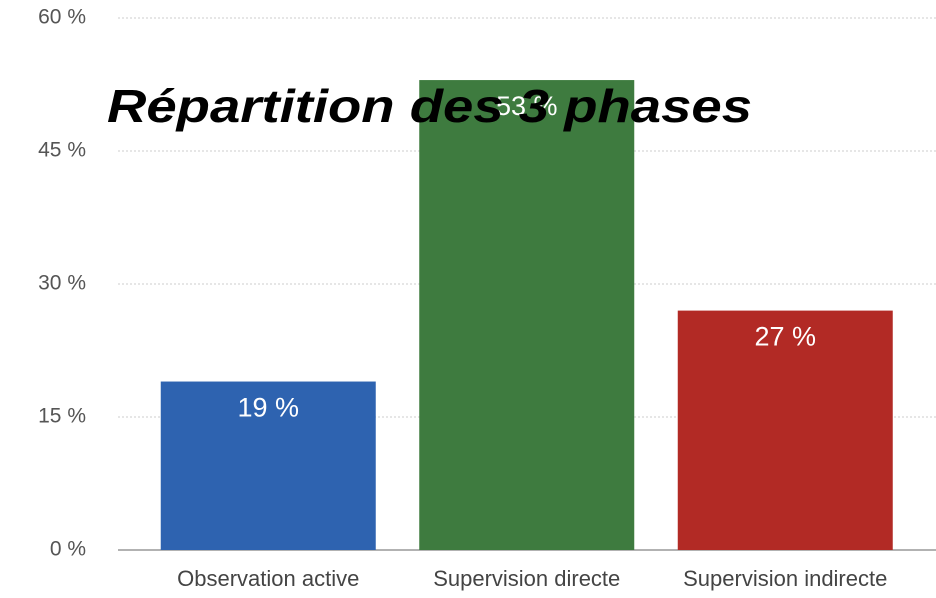 The height and width of the screenshot is (598, 936). What do you see at coordinates (268, 408) in the screenshot?
I see `value-label: 19 %` at bounding box center [268, 408].